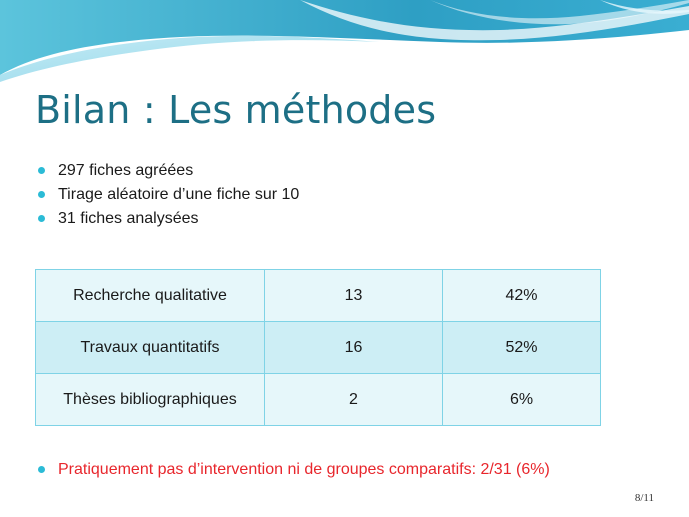 This screenshot has width=689, height=517. Describe the element at coordinates (644, 498) in the screenshot. I see `page-number: 8/11` at that location.